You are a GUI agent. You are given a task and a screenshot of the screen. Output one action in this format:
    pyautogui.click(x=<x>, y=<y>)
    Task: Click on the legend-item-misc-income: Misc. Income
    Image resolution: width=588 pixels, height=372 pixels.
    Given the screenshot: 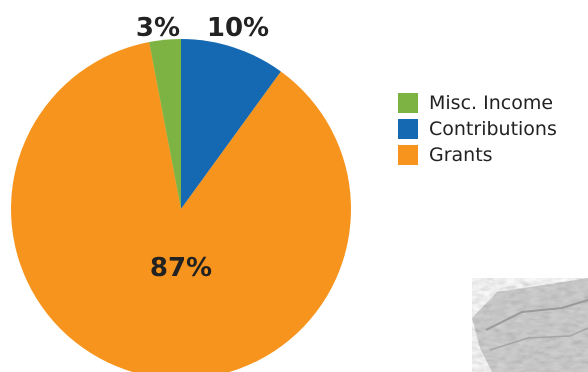 What is the action you would take?
    pyautogui.click(x=477, y=103)
    